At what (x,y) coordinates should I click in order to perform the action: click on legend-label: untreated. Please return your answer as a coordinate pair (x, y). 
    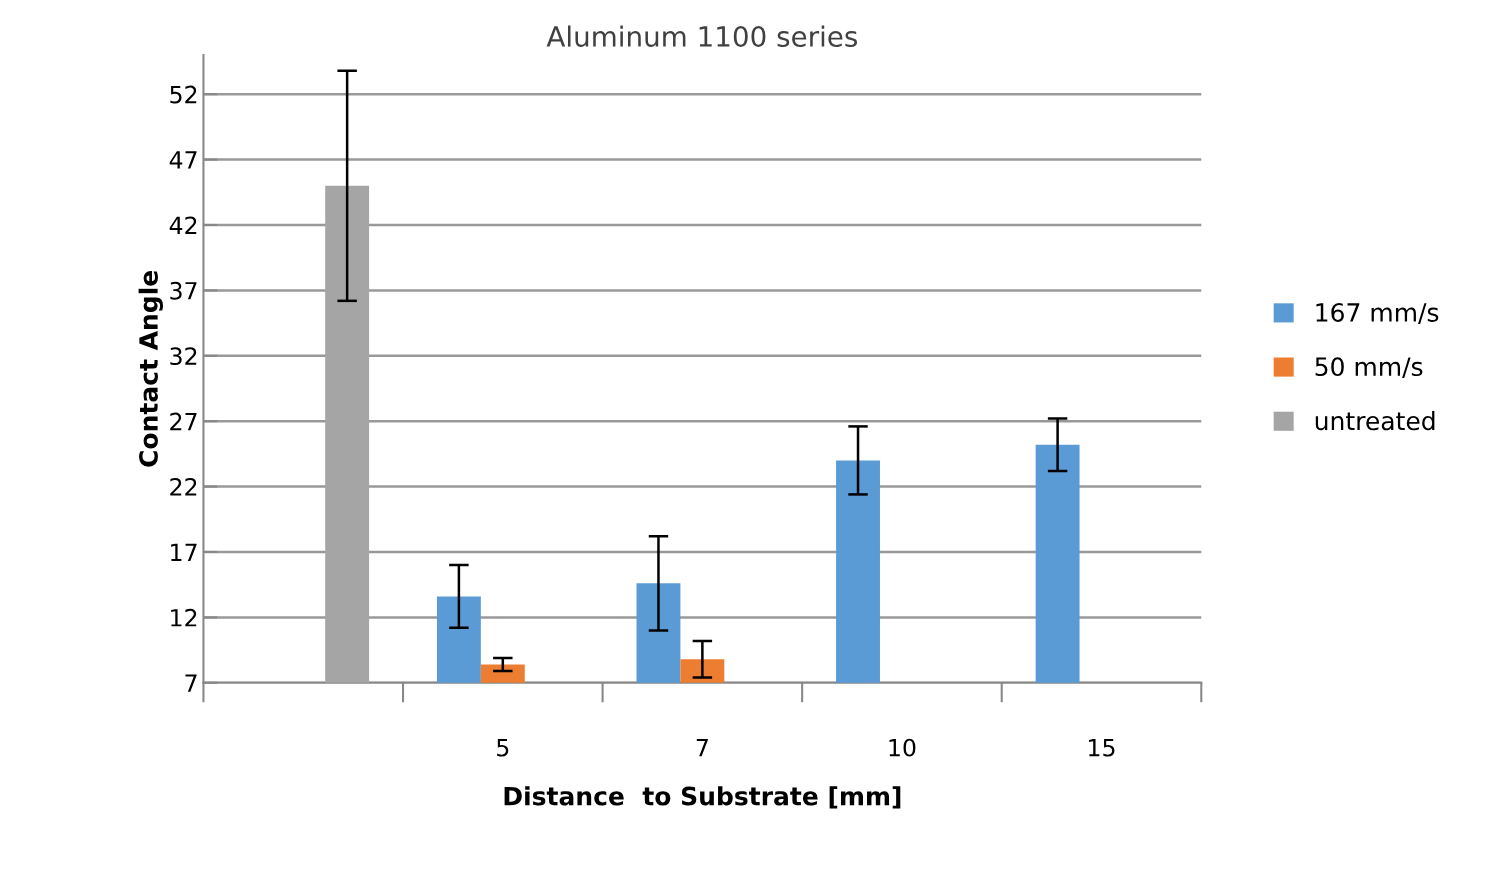
    Looking at the image, I should click on (1375, 420).